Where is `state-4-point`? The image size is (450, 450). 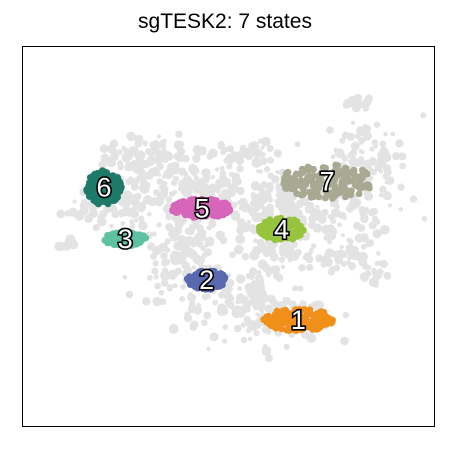
state-4-point is located at coordinates (260, 228).